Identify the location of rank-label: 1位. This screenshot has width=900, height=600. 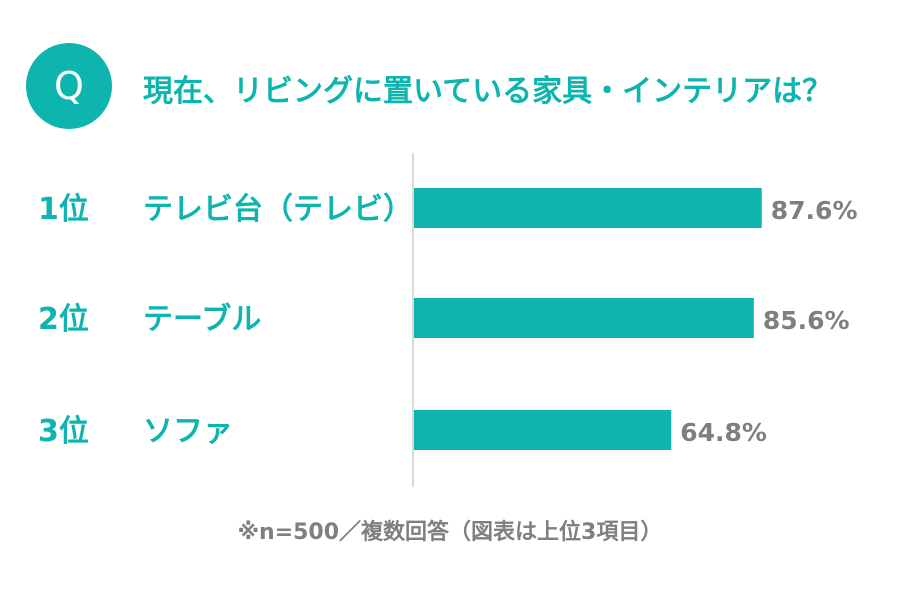
(63, 209).